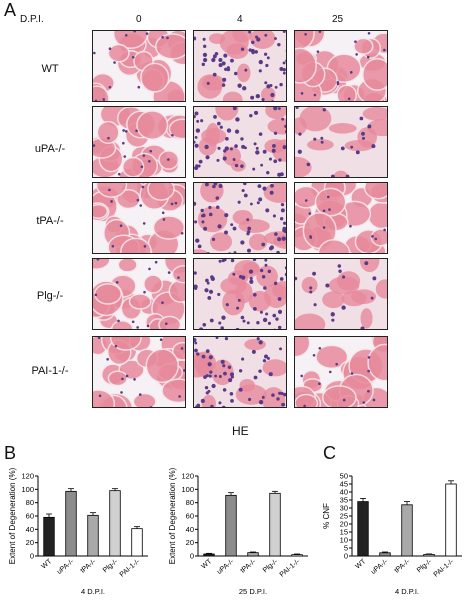  What do you see at coordinates (344, 476) in the screenshot?
I see `y-tick-label: 50` at bounding box center [344, 476].